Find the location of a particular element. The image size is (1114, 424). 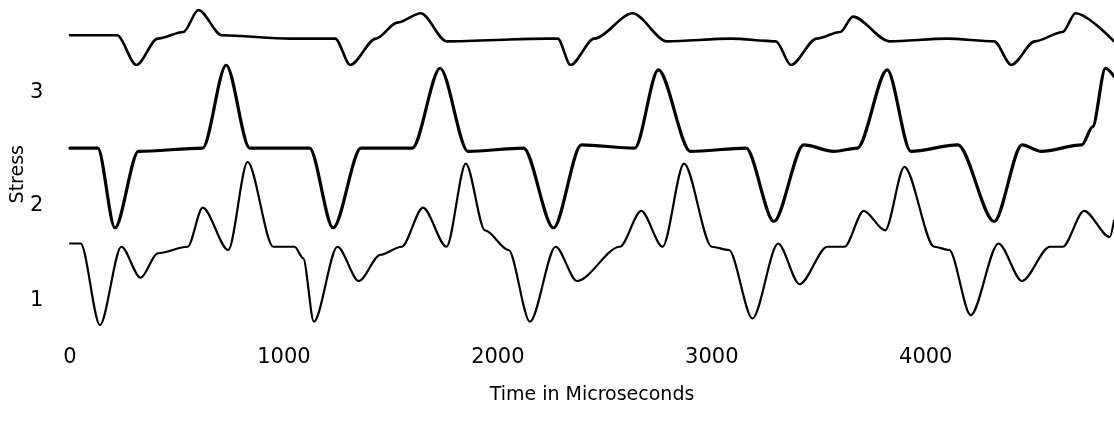

x-tick-label: 1000 is located at coordinates (284, 355).